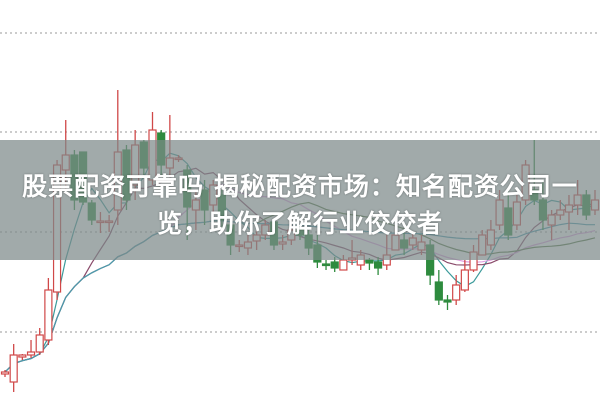 The height and width of the screenshot is (400, 600). Describe the element at coordinates (299, 223) in the screenshot. I see `headline-line-2: 览，助你了解行业佼佼者` at that location.